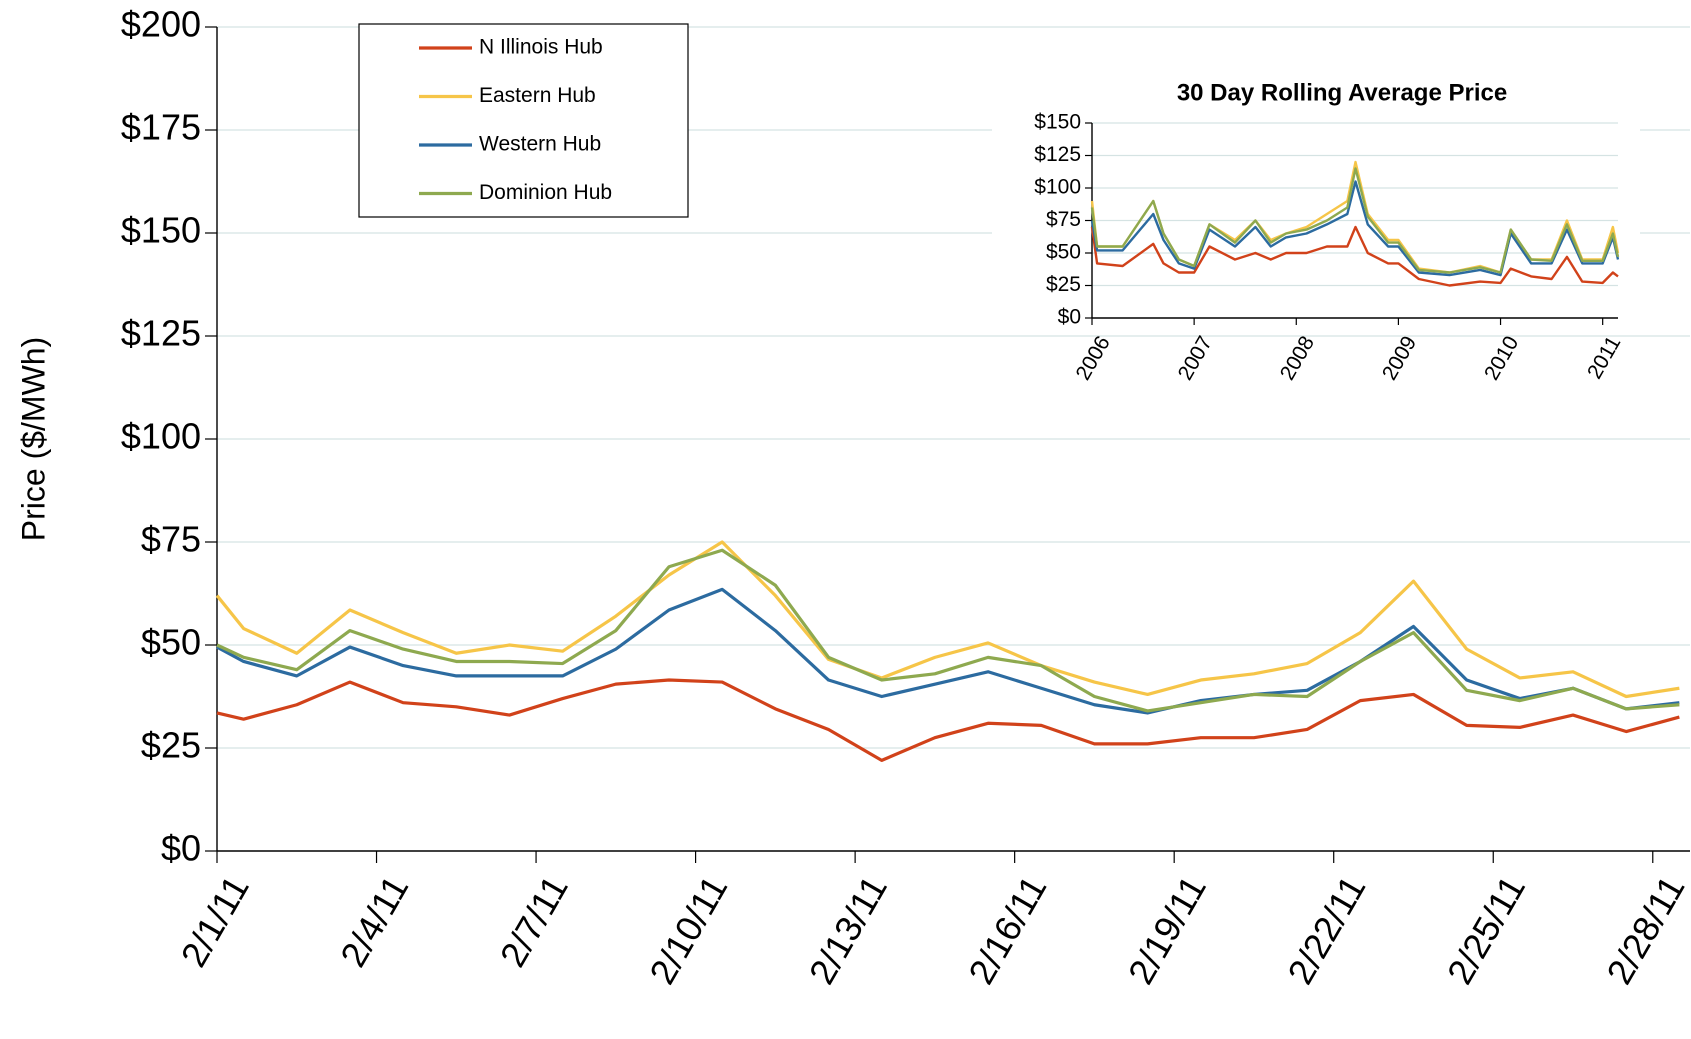 The height and width of the screenshot is (1039, 1691). I want to click on y-tick-label: $175, so click(161, 127).